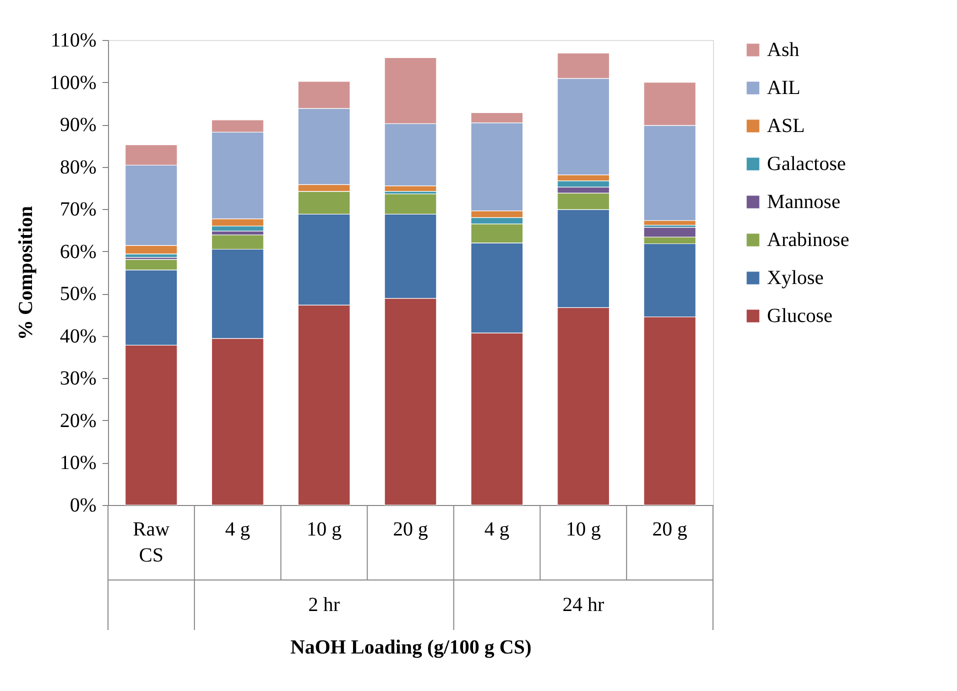 The height and width of the screenshot is (691, 957). Describe the element at coordinates (25, 273) in the screenshot. I see `y-axis-title: % Composition` at that location.